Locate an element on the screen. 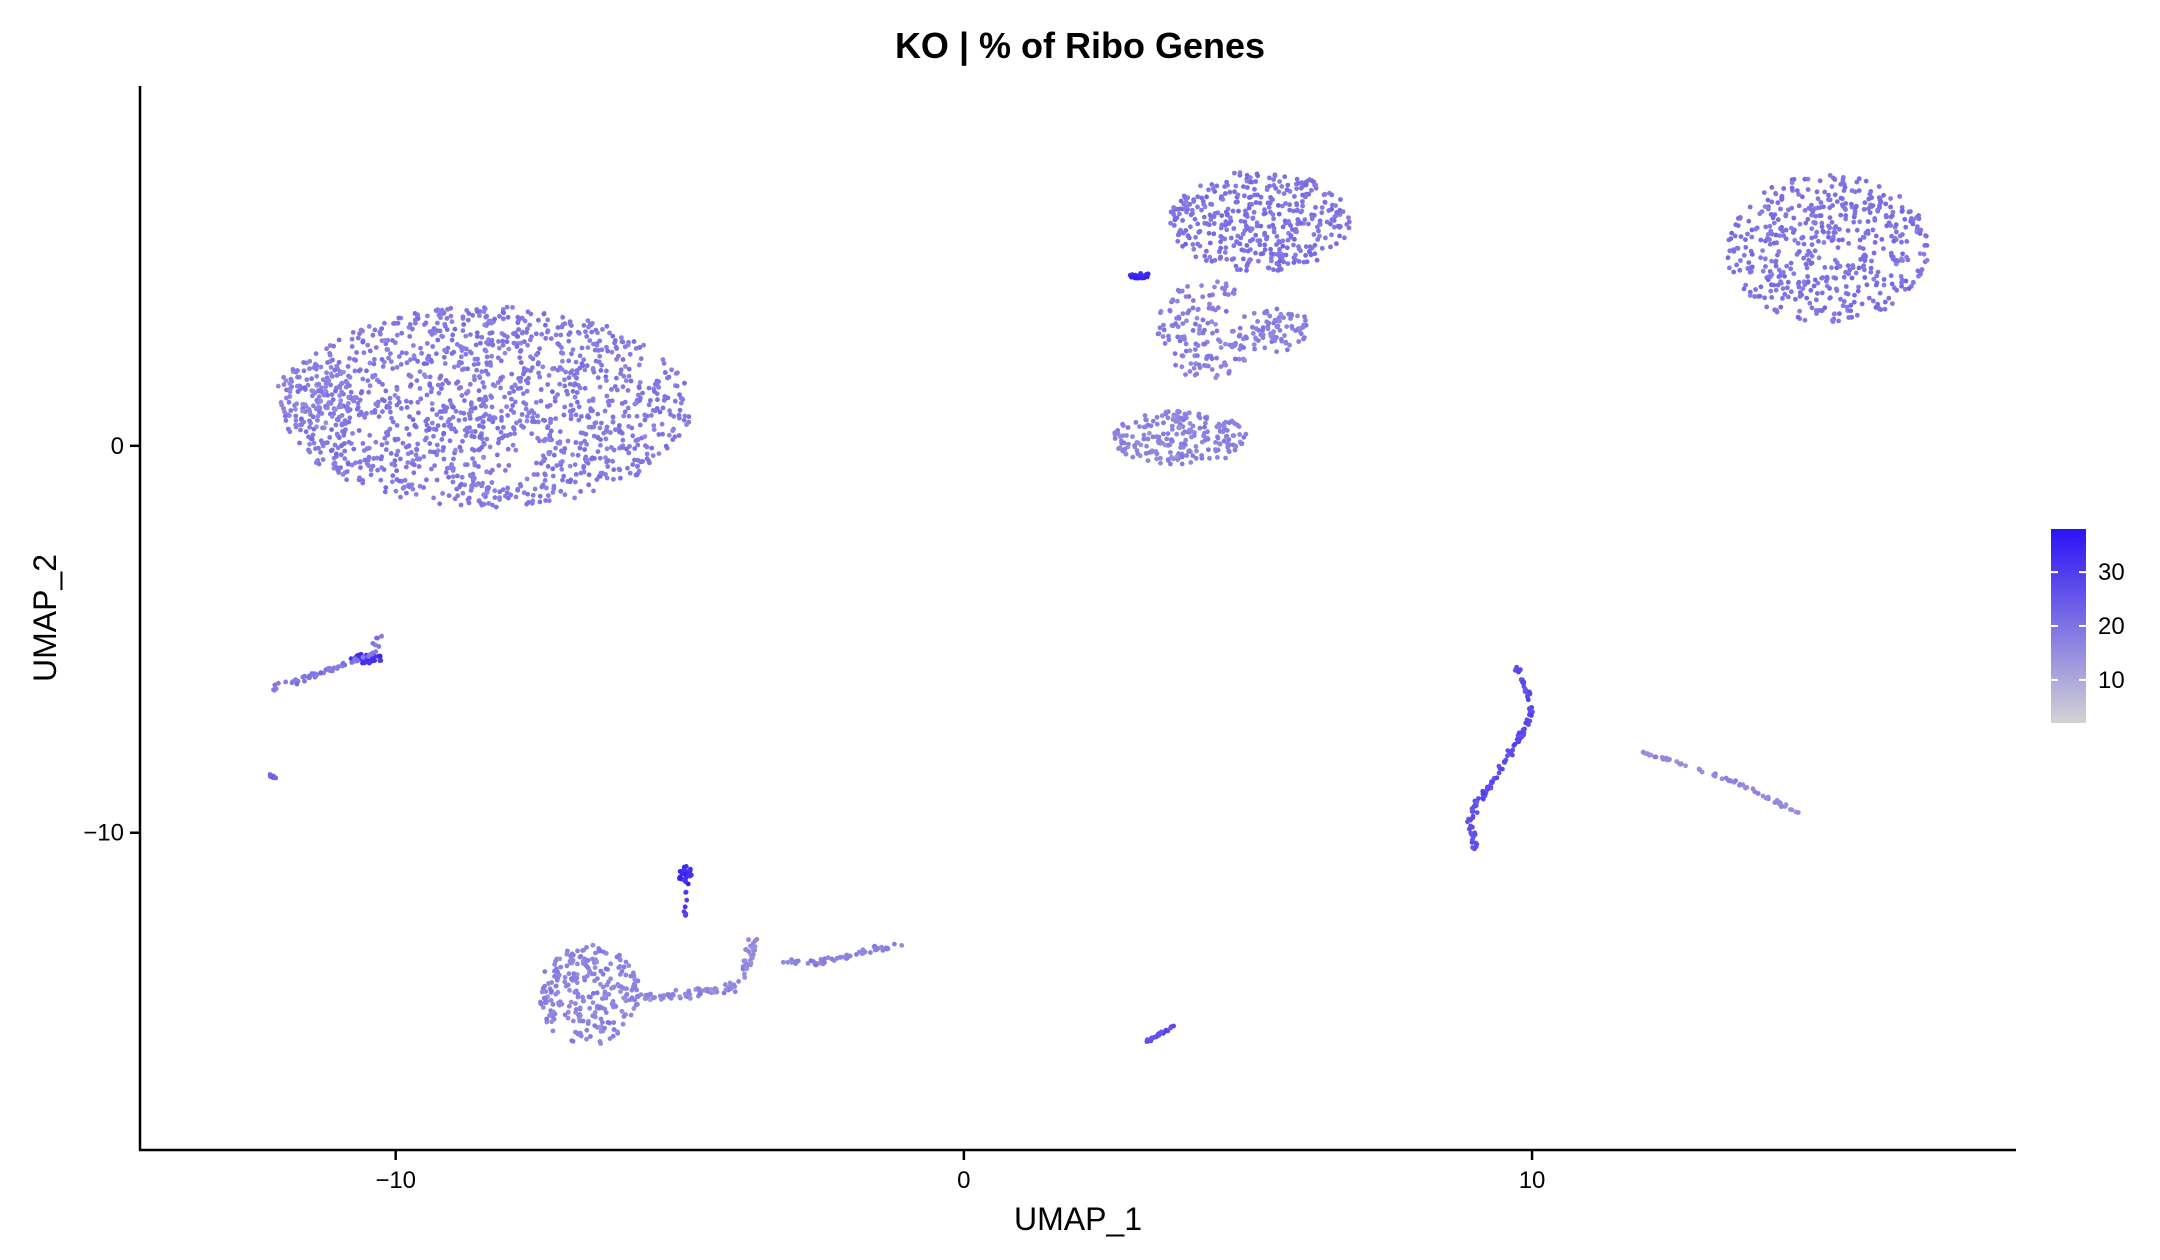  x-tick-label: −10 is located at coordinates (395, 1180).